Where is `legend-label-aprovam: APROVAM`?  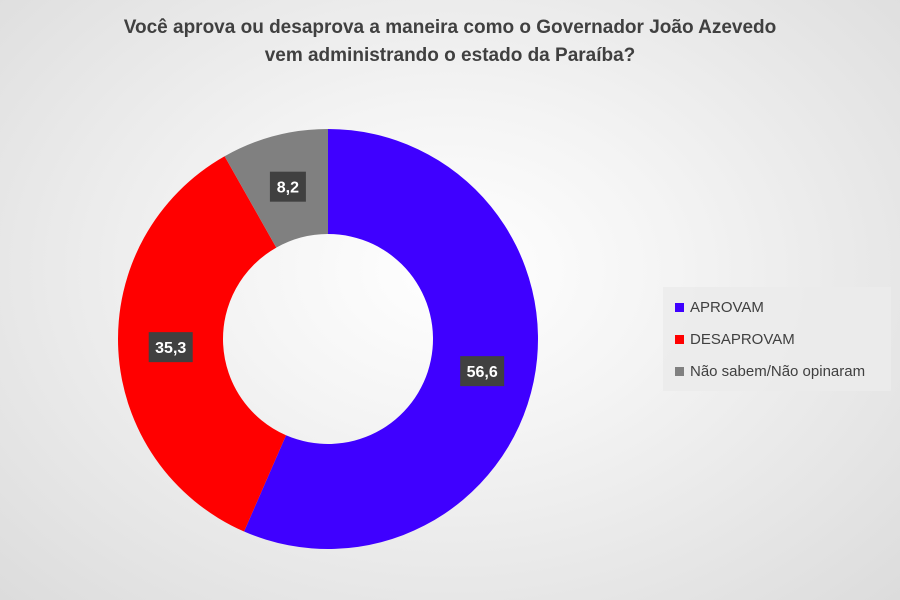 legend-label-aprovam: APROVAM is located at coordinates (727, 307).